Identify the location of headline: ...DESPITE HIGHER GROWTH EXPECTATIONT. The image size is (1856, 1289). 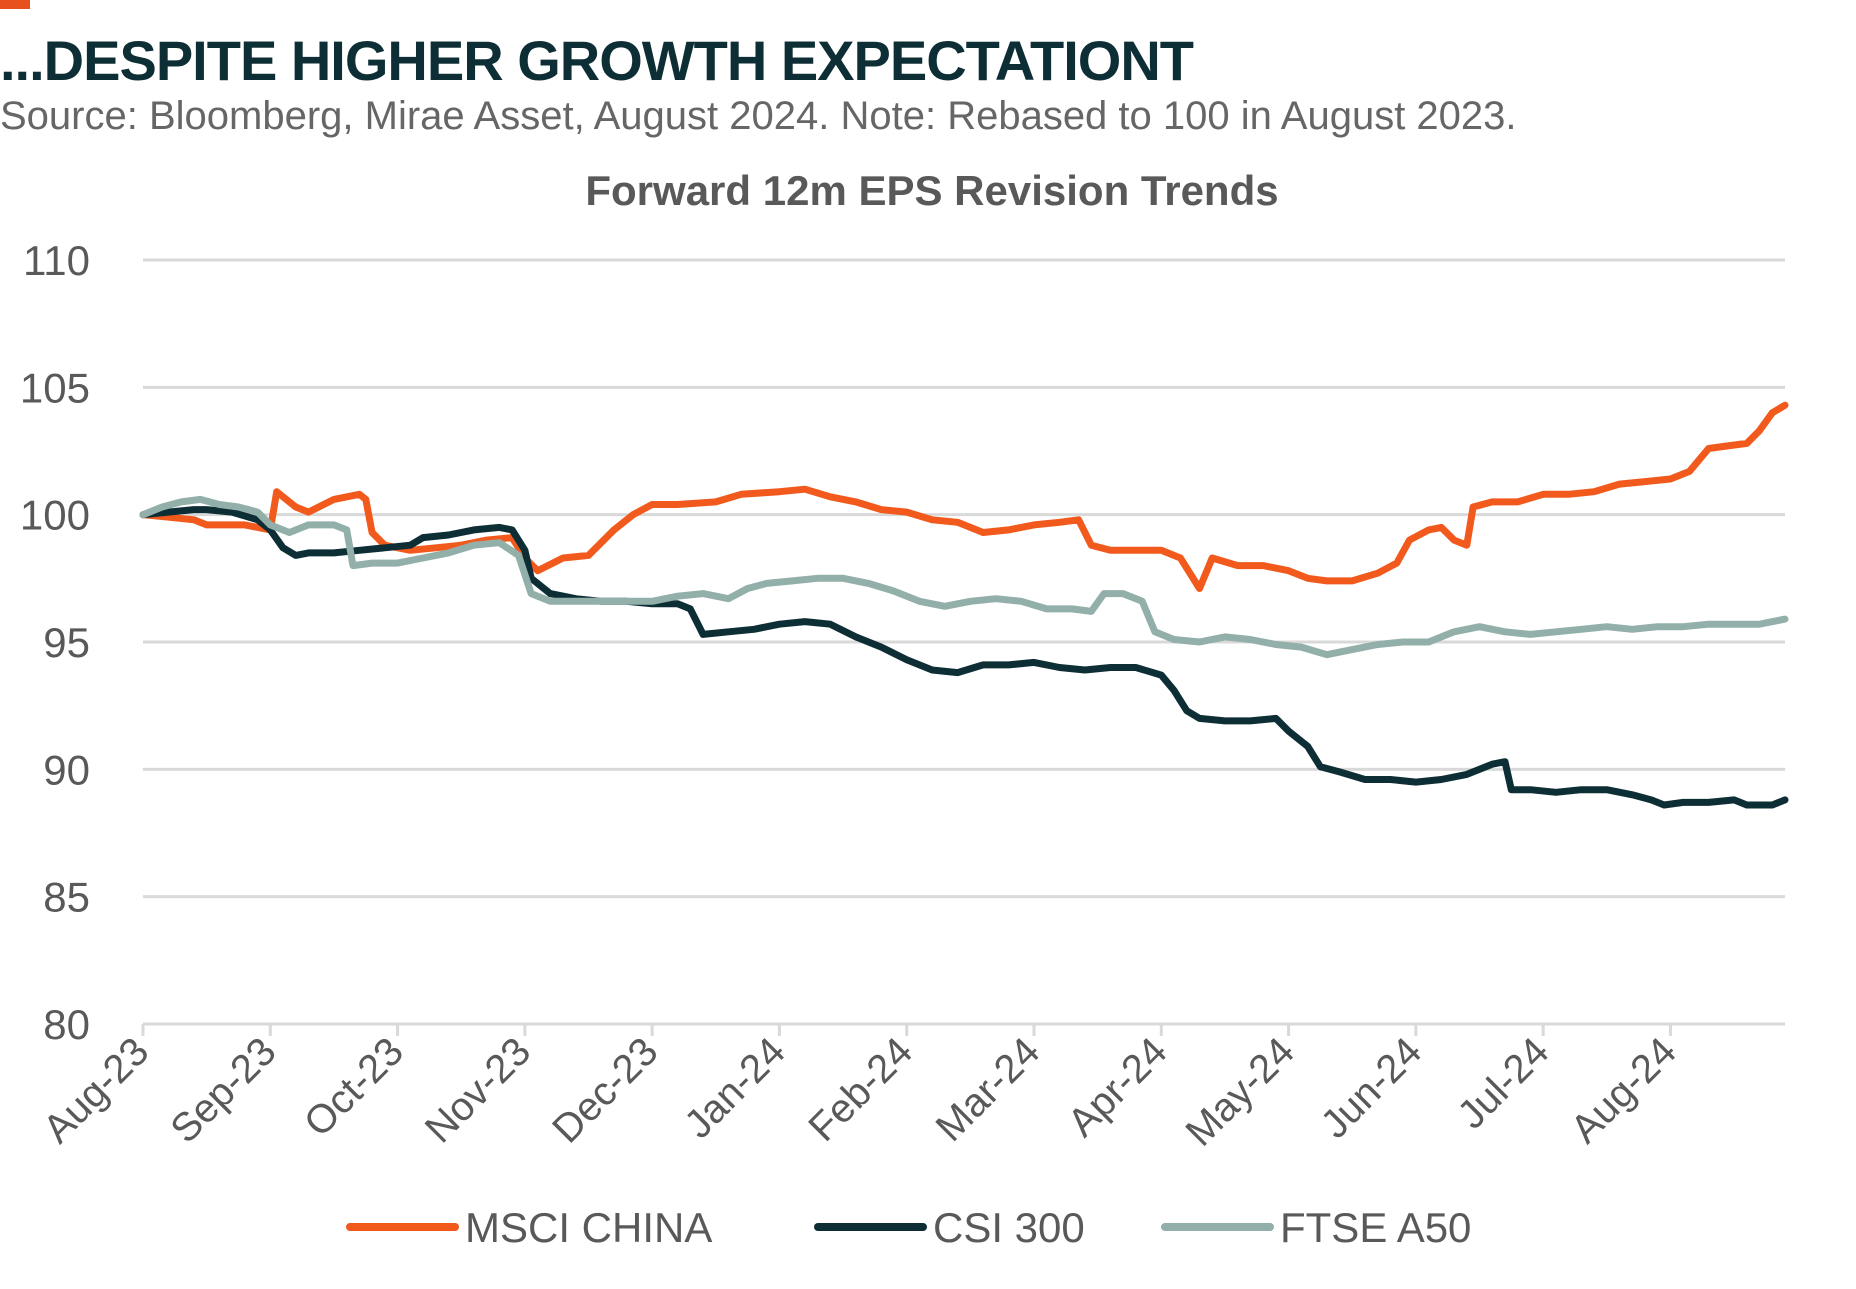
(597, 60).